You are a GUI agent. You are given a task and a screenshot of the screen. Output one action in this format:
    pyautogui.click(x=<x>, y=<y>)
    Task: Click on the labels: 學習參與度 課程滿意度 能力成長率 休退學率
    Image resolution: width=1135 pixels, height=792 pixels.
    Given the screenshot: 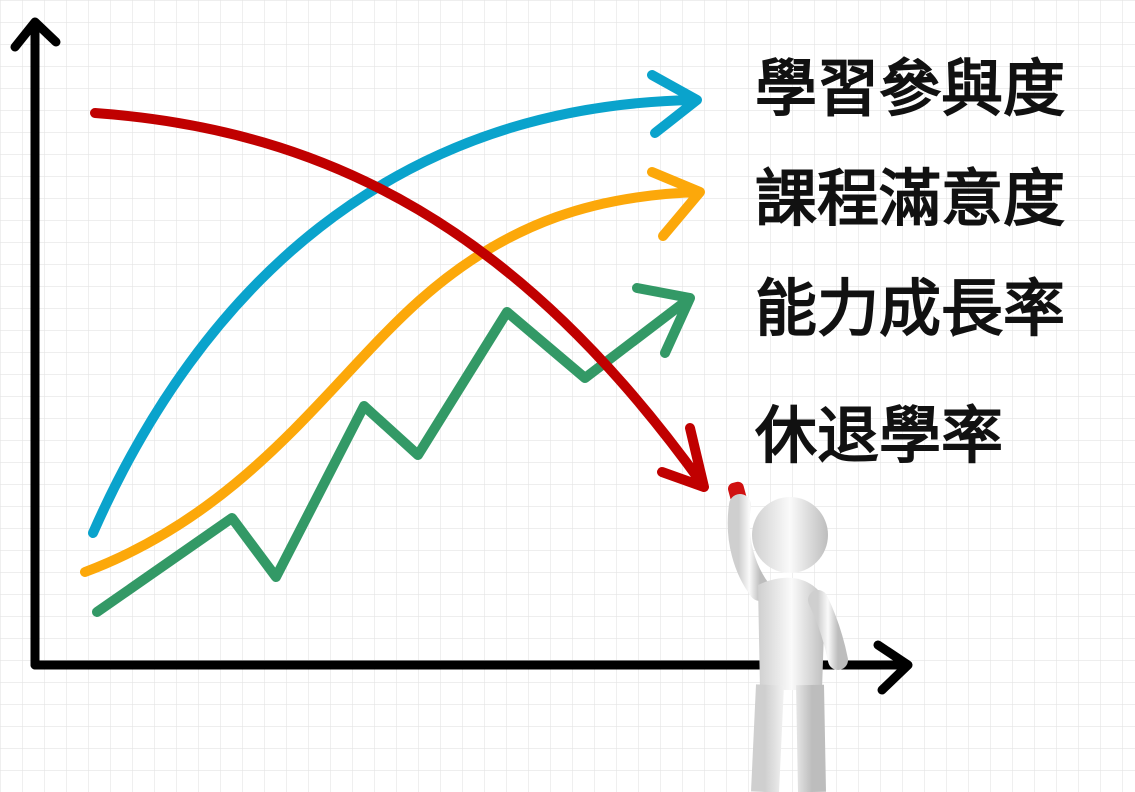 What is the action you would take?
    pyautogui.click(x=909, y=262)
    